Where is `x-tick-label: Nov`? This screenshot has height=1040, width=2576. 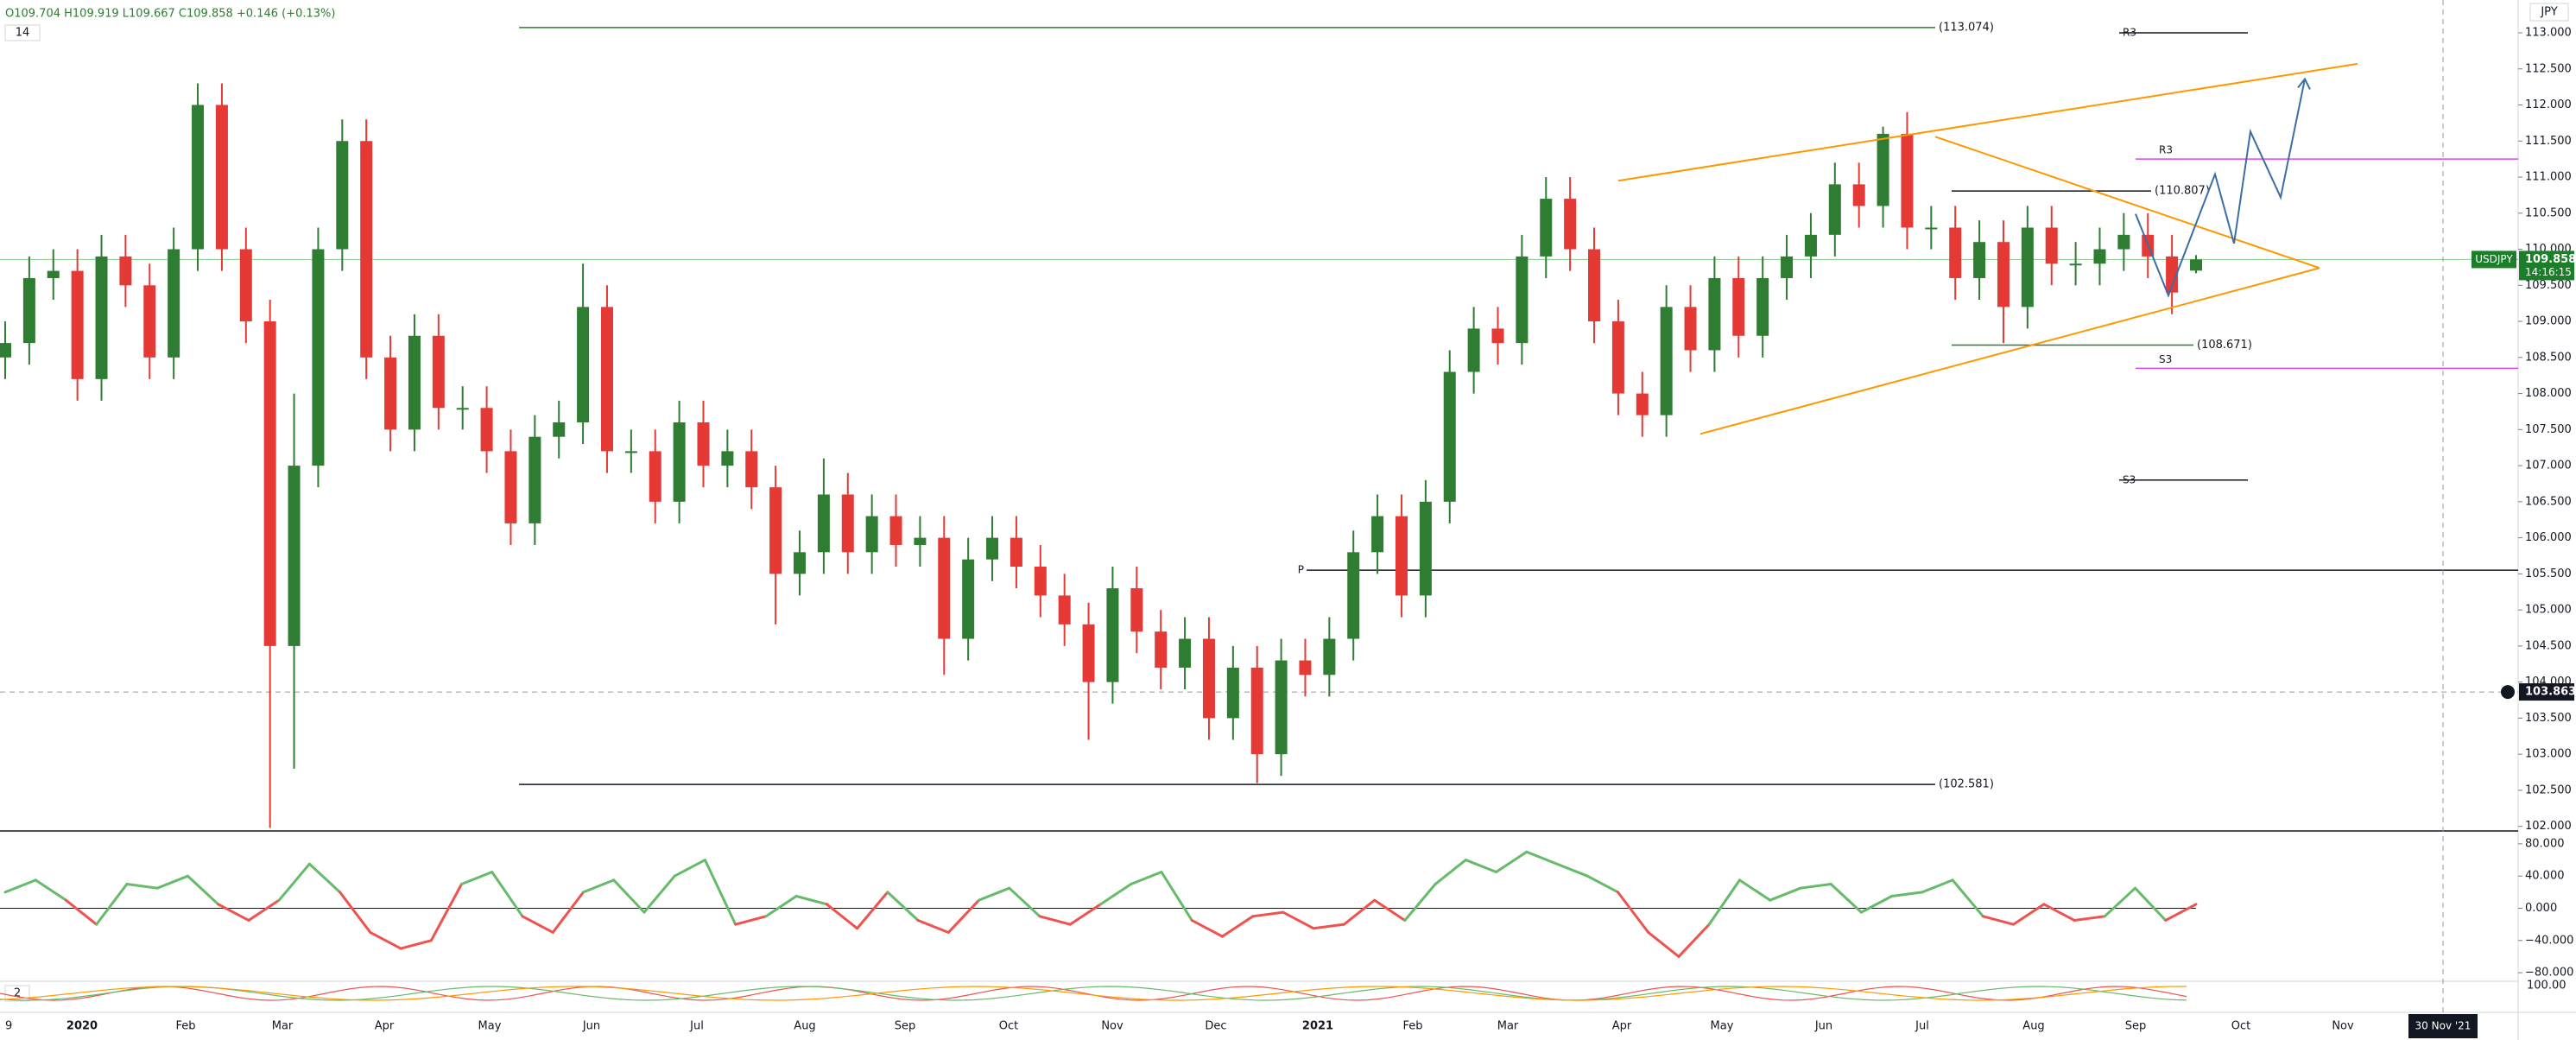
x-tick-label: Nov is located at coordinates (2343, 1026).